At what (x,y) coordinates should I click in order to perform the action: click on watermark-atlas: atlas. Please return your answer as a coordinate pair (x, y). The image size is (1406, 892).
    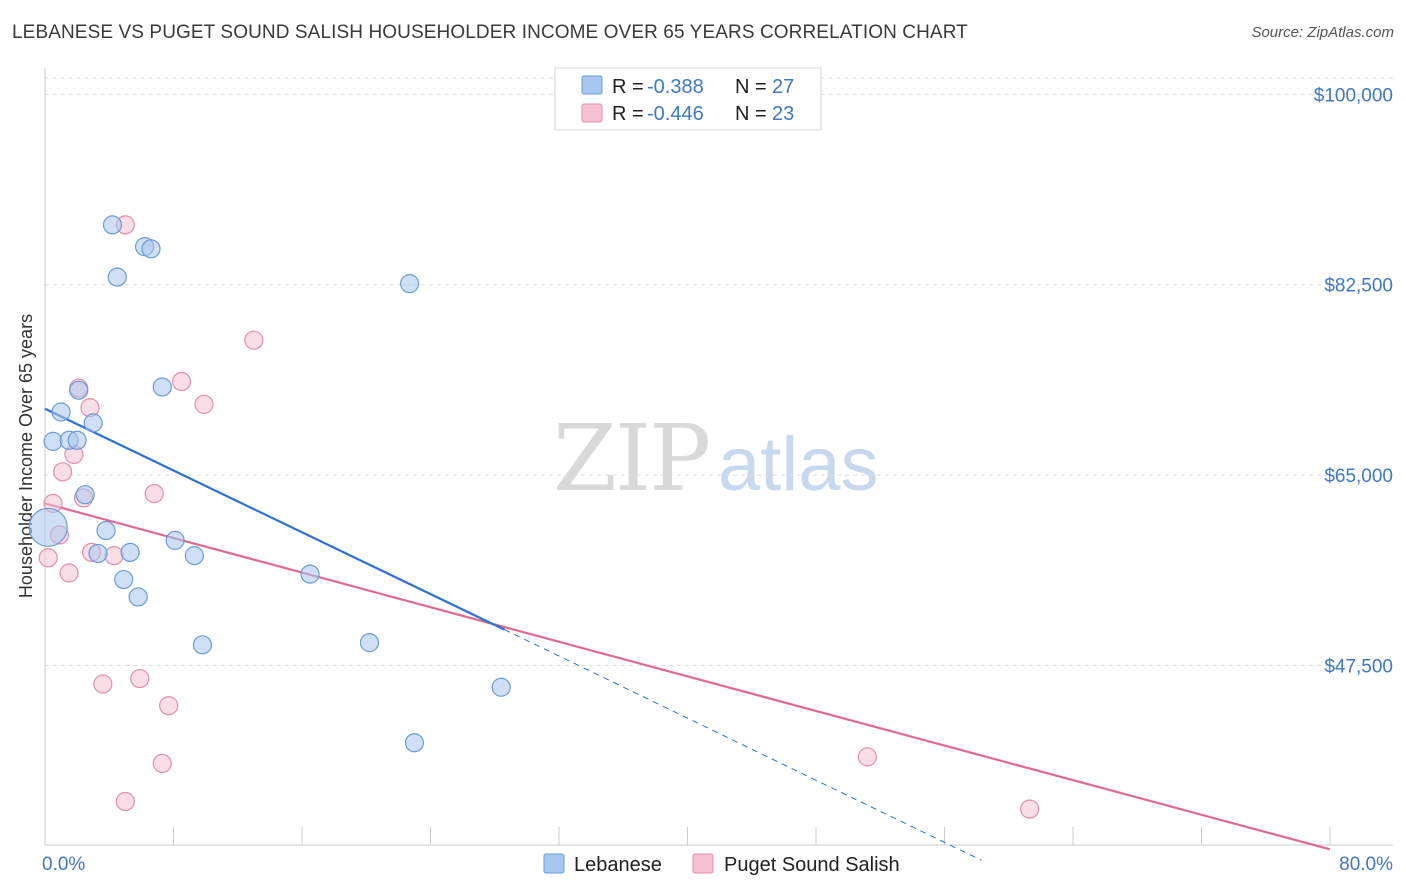
    Looking at the image, I should click on (798, 464).